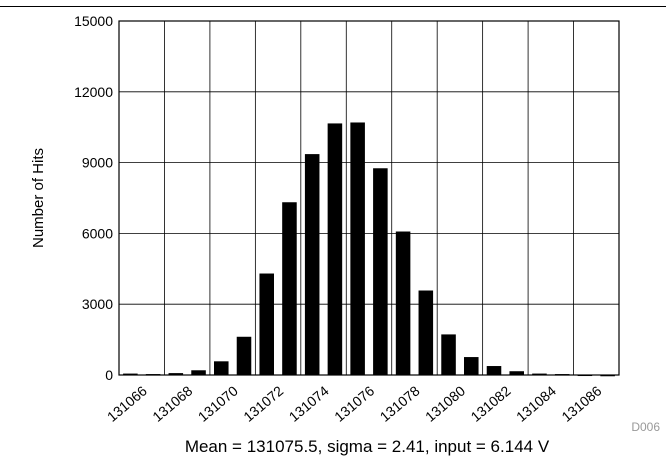 This screenshot has height=459, width=666. I want to click on x-tick-label: 131078, so click(400, 403).